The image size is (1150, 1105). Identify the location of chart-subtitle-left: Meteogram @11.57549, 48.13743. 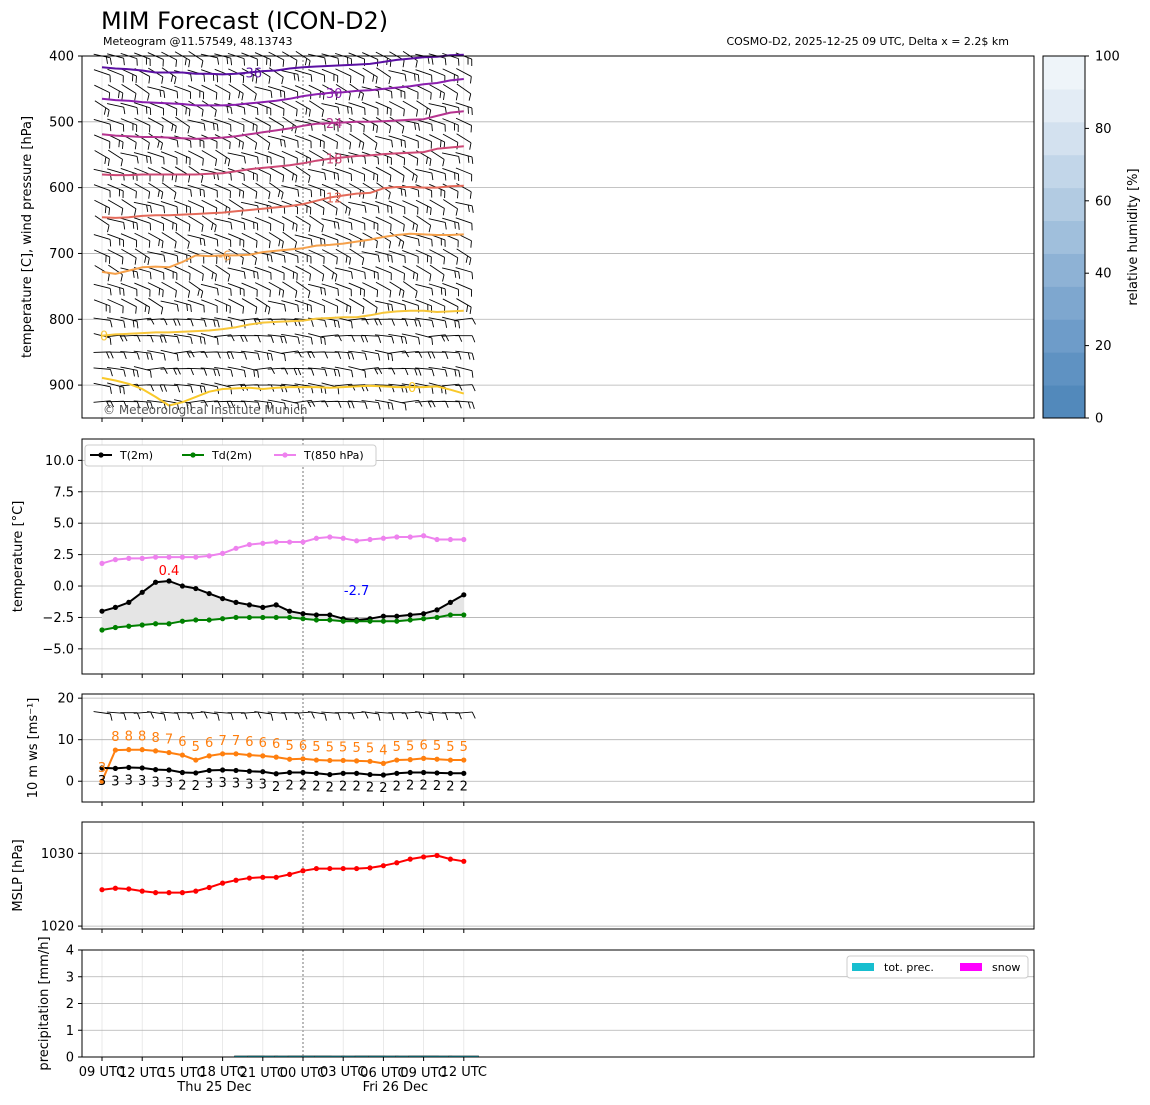
(198, 41).